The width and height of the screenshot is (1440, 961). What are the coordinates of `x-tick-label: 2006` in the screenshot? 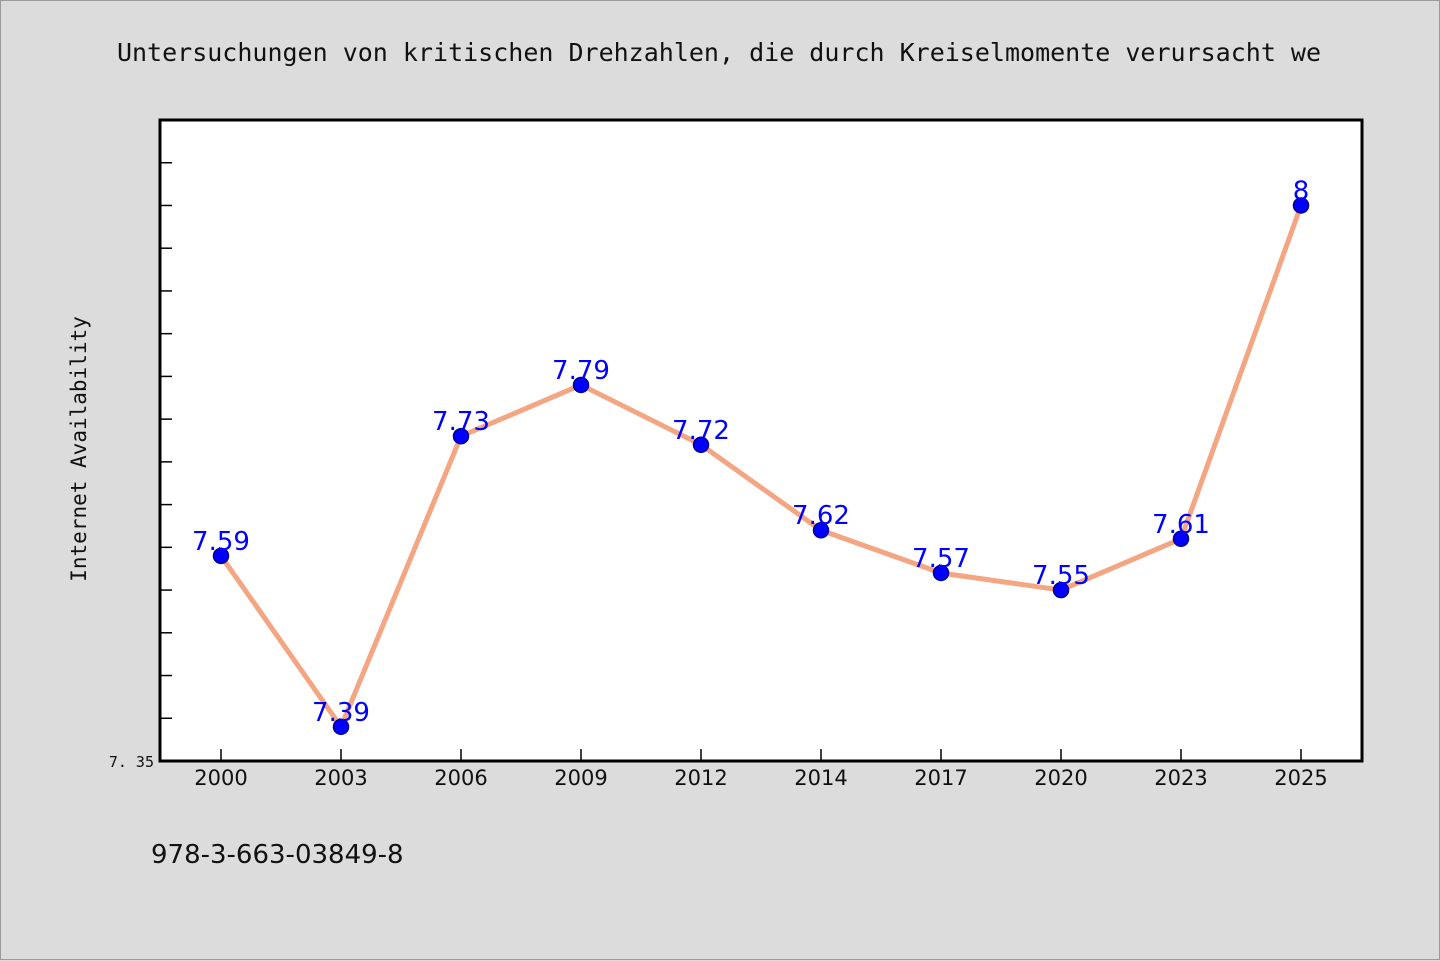 It's located at (460, 778).